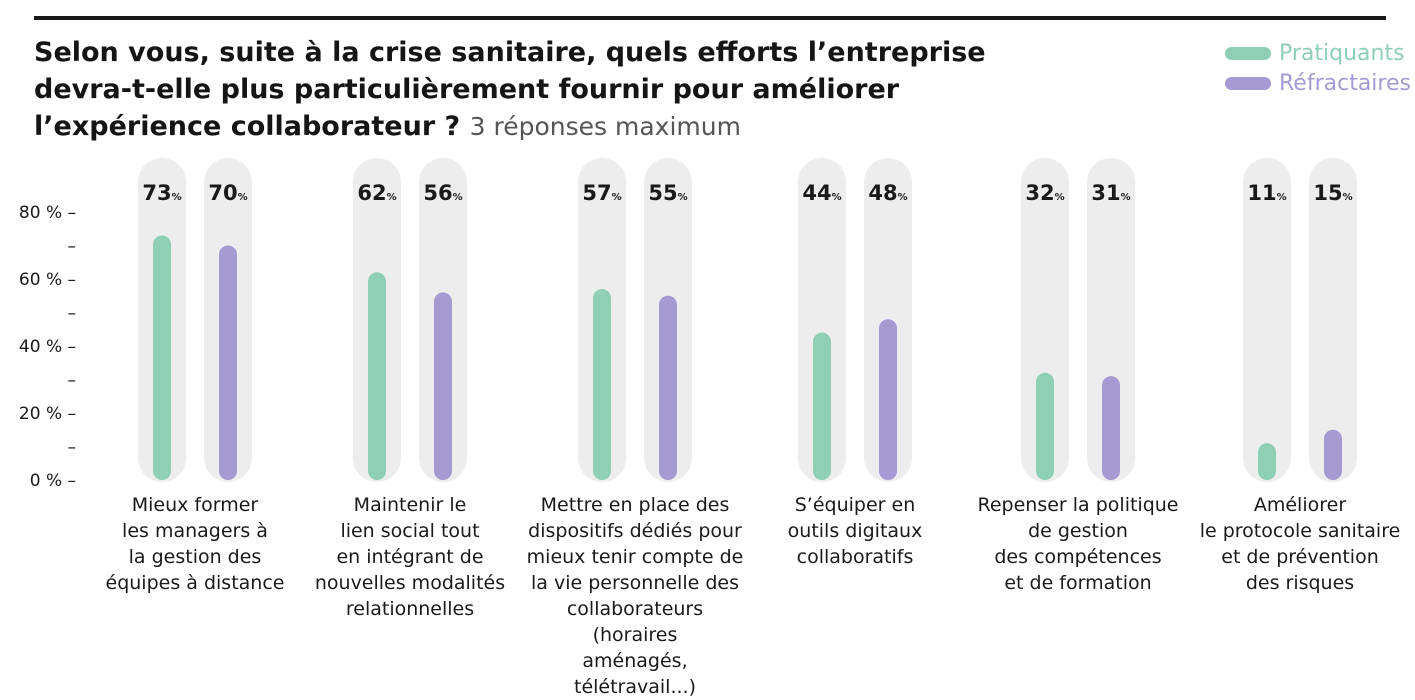 This screenshot has height=700, width=1415. I want to click on category-label-line: et de prévention, so click(1300, 557).